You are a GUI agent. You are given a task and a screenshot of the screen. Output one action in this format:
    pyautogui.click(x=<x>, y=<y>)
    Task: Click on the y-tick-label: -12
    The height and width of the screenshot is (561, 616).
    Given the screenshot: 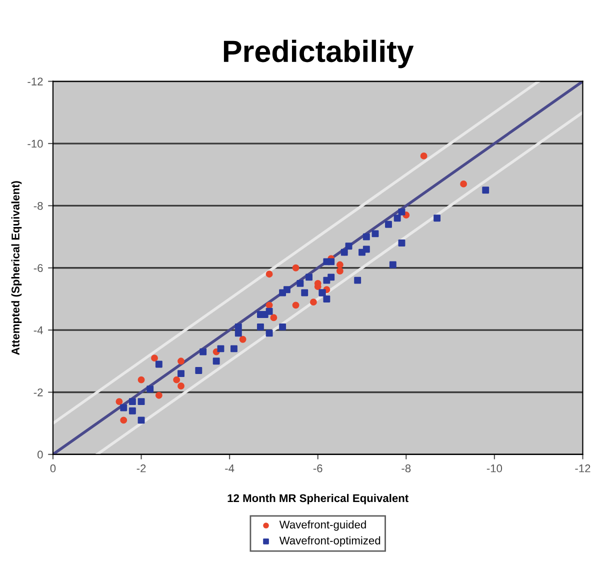 What is the action you would take?
    pyautogui.click(x=35, y=82)
    